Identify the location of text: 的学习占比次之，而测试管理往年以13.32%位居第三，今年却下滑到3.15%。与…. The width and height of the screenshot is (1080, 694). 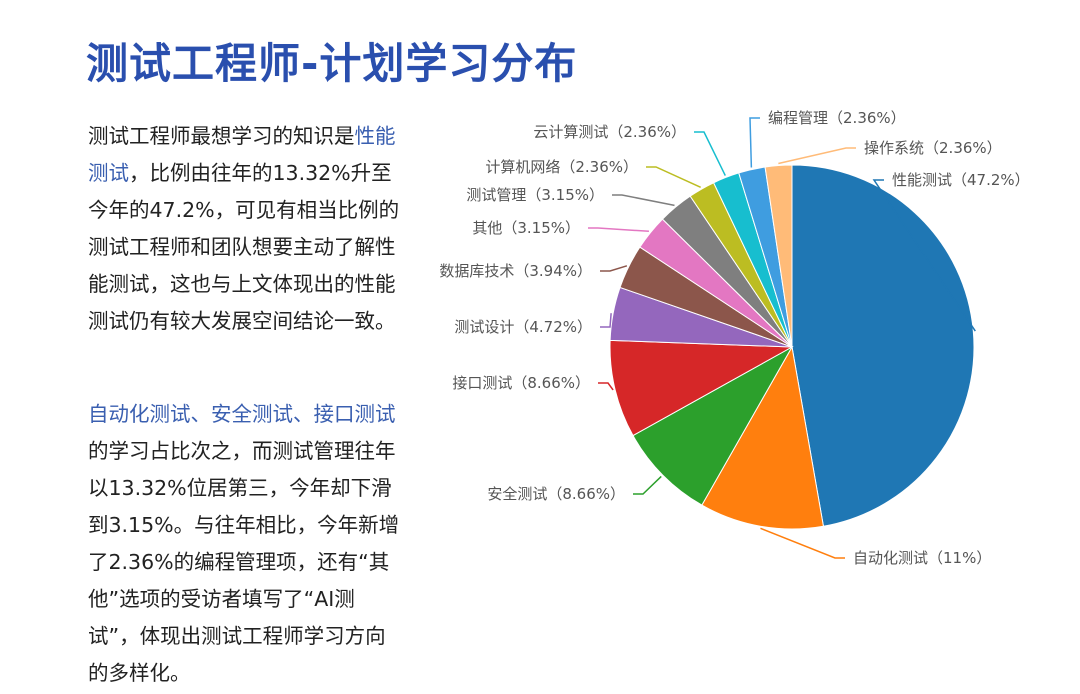
(244, 562).